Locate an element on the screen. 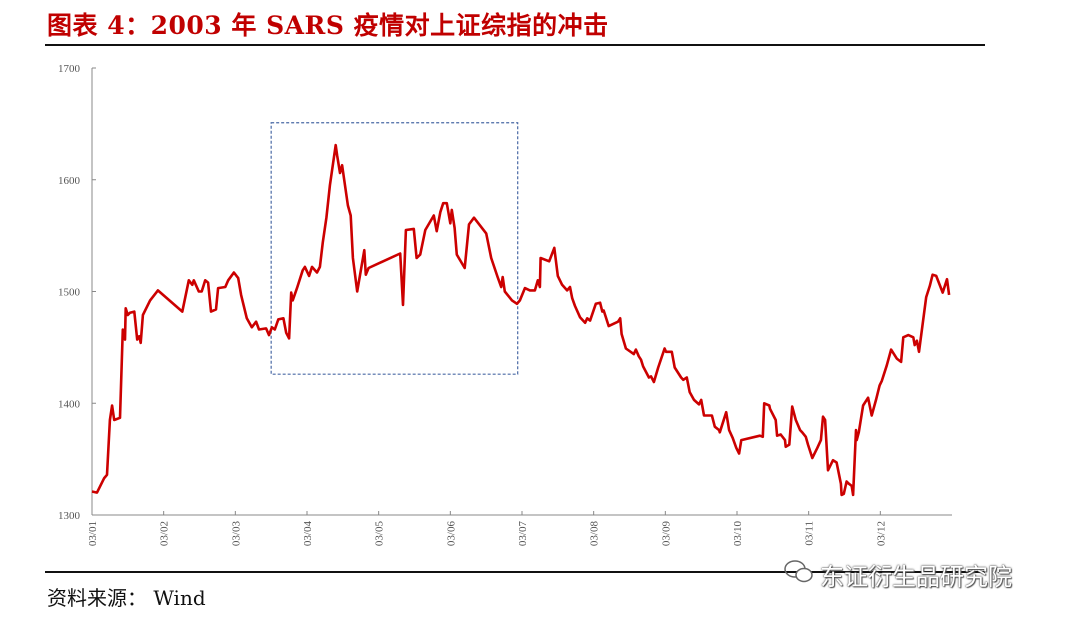 The width and height of the screenshot is (1080, 621). y-tick-label: 1600 is located at coordinates (69, 181).